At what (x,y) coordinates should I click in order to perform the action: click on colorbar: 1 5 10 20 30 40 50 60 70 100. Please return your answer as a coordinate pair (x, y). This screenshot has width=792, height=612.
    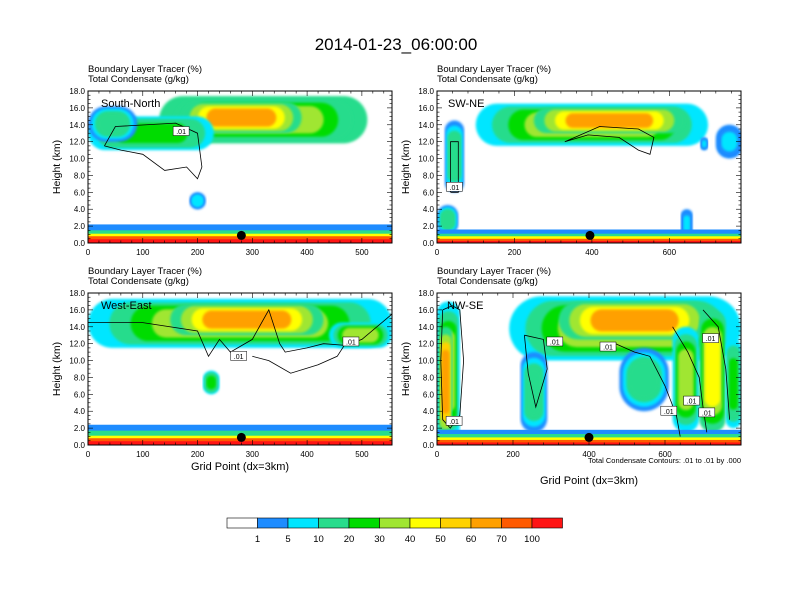
    Looking at the image, I should click on (394, 531).